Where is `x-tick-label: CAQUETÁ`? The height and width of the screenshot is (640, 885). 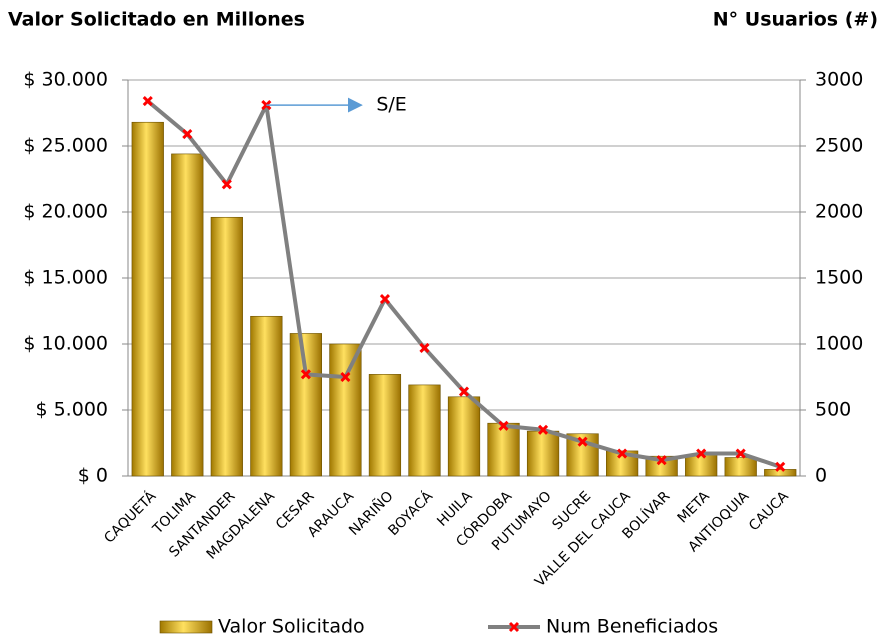 x-tick-label: CAQUETÁ is located at coordinates (130, 516).